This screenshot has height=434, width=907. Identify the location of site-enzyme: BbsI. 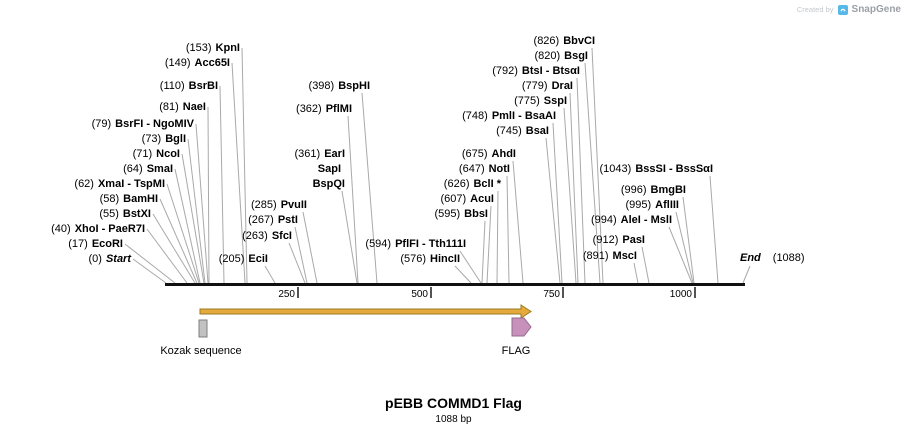
(476, 214).